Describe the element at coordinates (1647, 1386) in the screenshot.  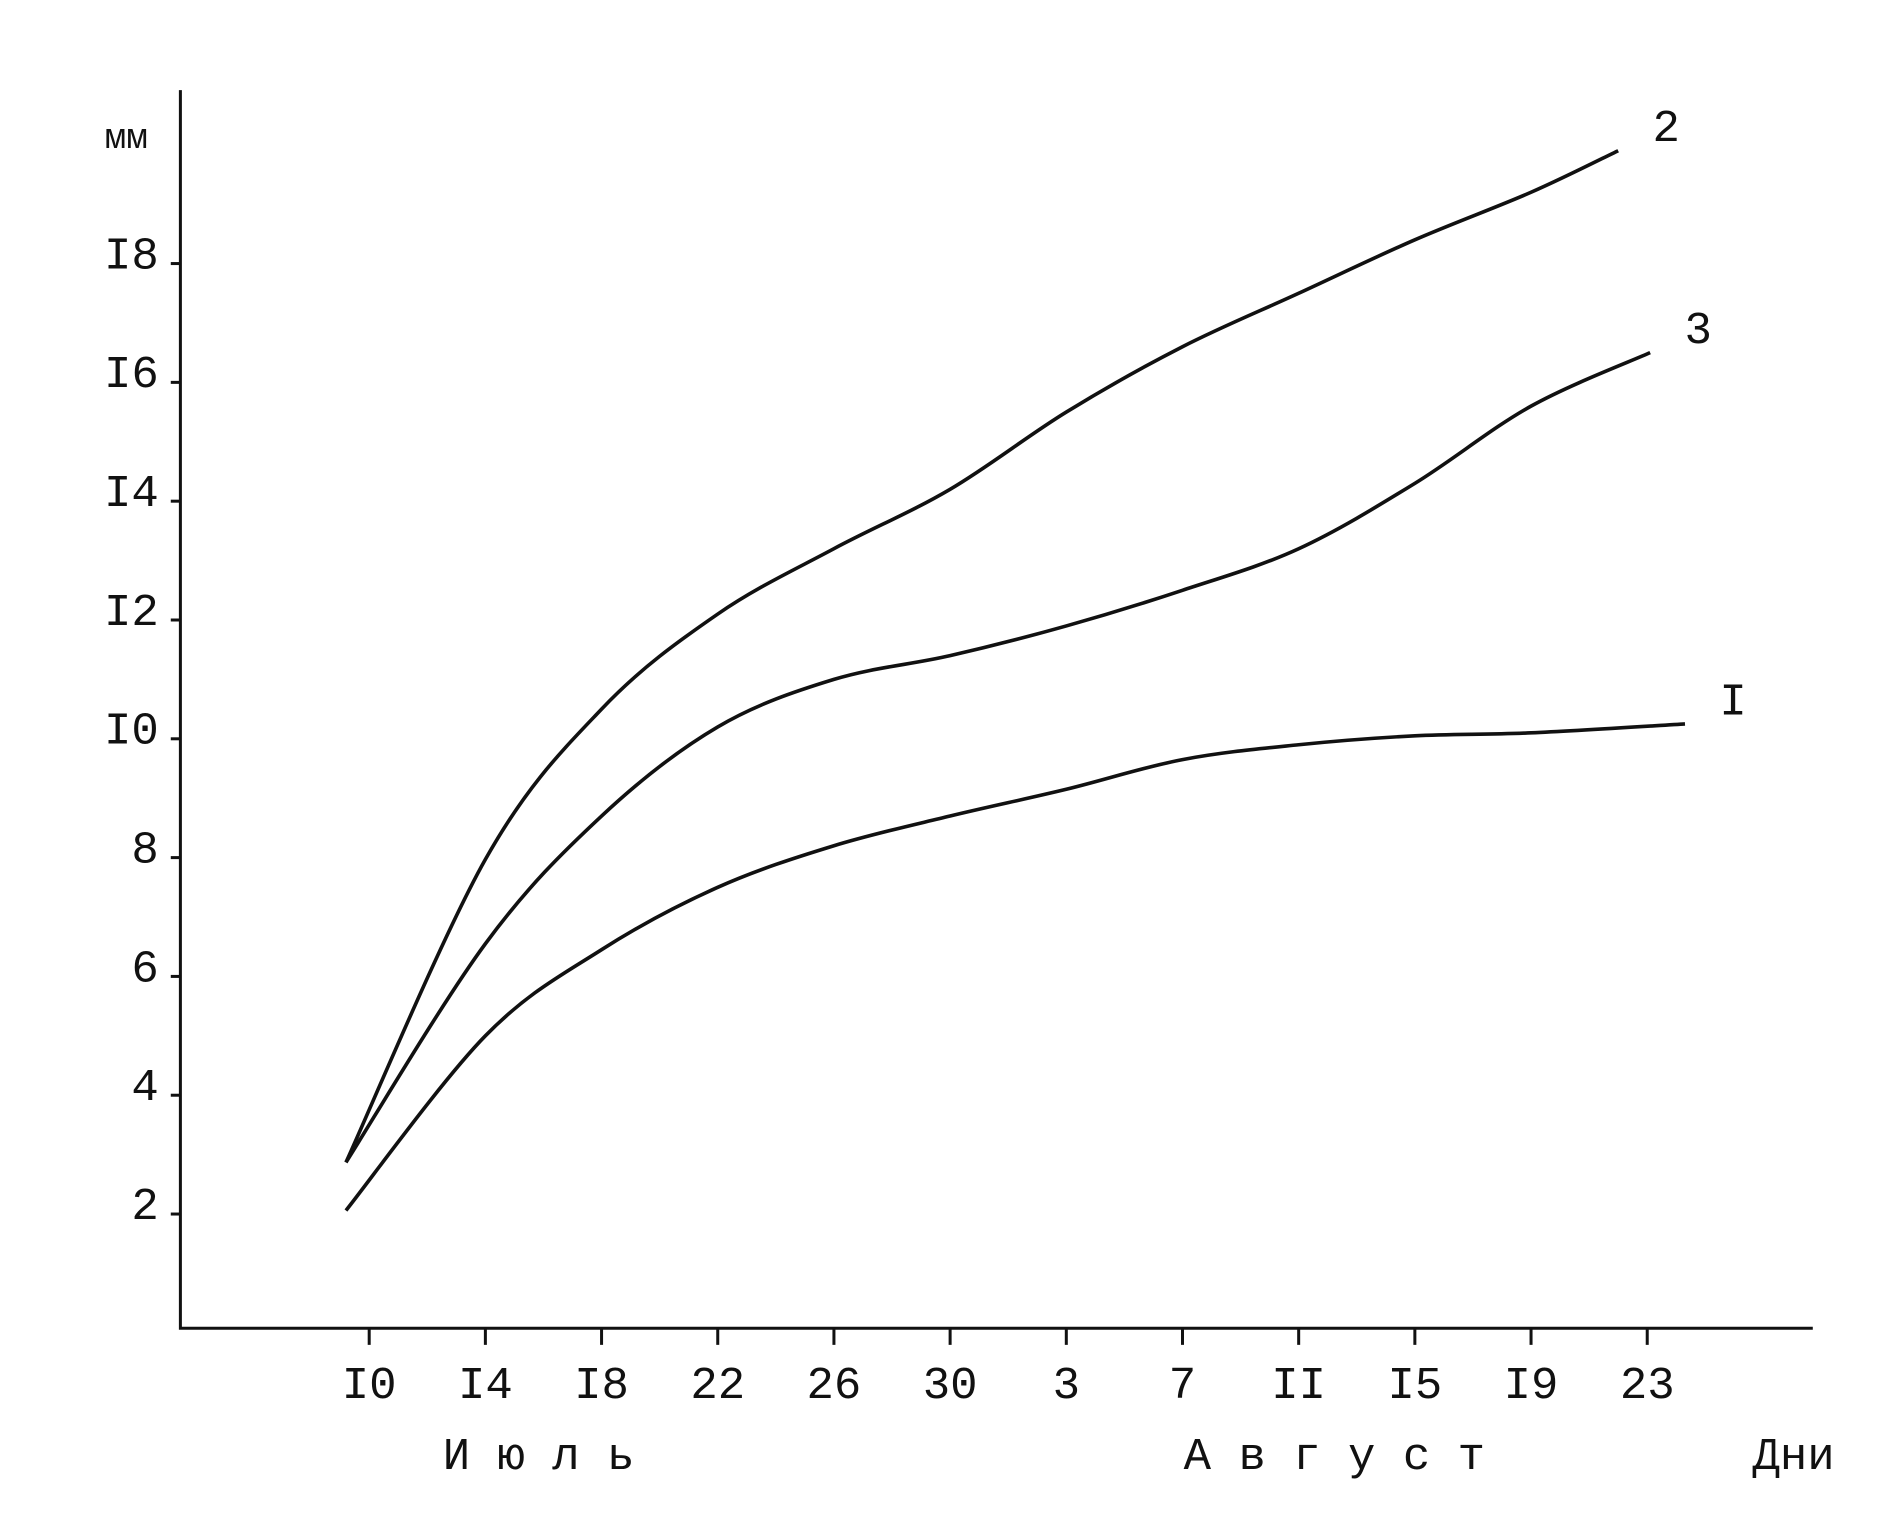
I see `x-tick-label: 23` at that location.